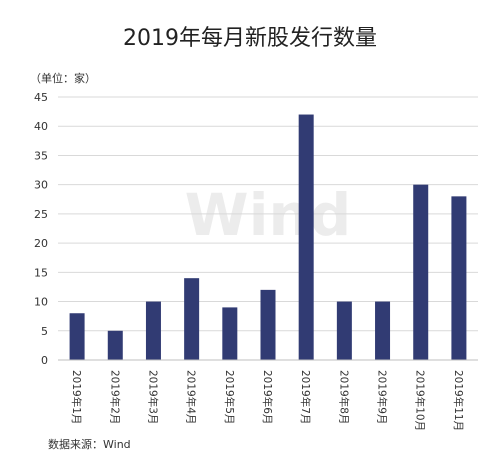 The image size is (500, 468). What do you see at coordinates (41, 185) in the screenshot?
I see `y-tick-label: 30` at bounding box center [41, 185].